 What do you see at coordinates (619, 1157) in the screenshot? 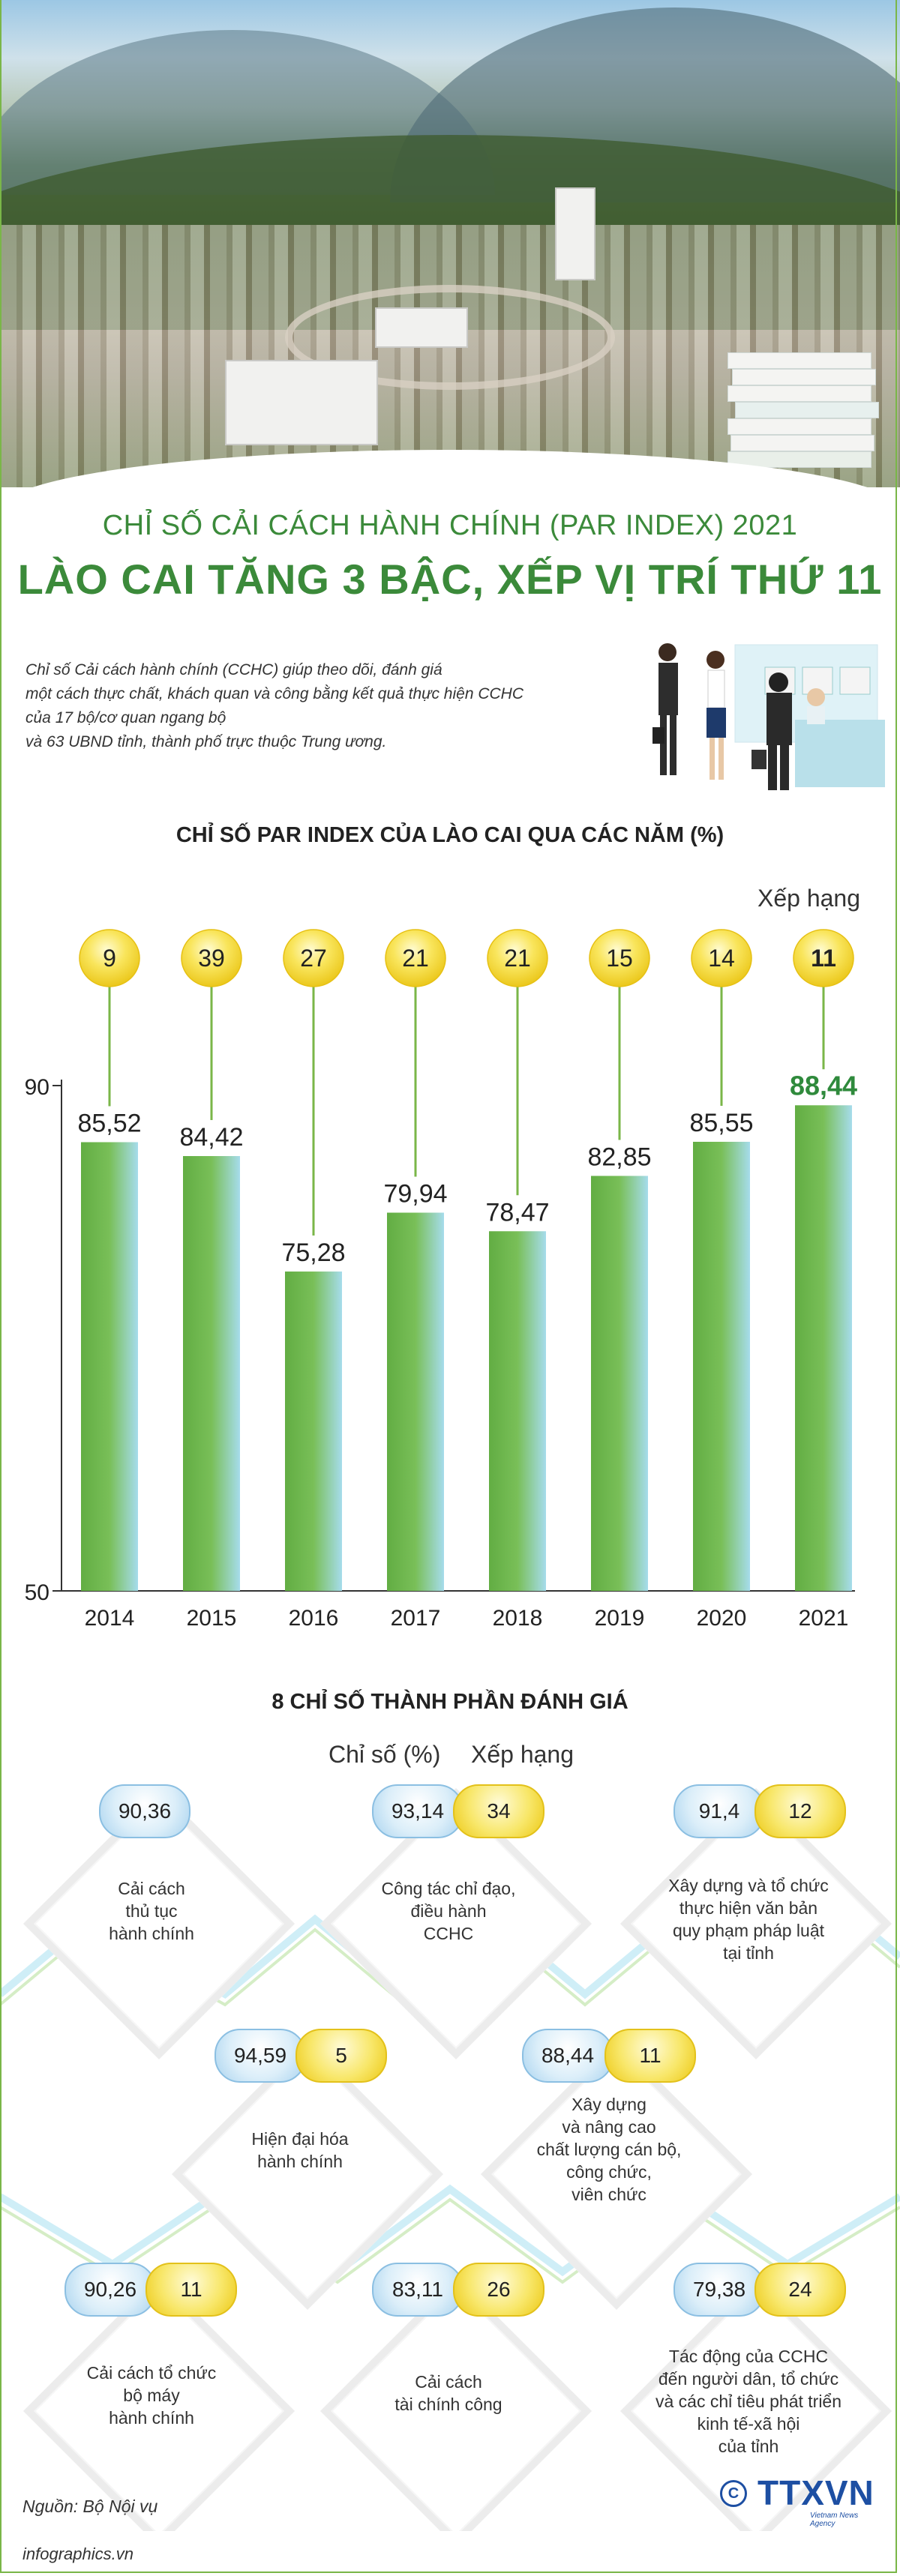
I see `bar-value-label: 82,85` at bounding box center [619, 1157].